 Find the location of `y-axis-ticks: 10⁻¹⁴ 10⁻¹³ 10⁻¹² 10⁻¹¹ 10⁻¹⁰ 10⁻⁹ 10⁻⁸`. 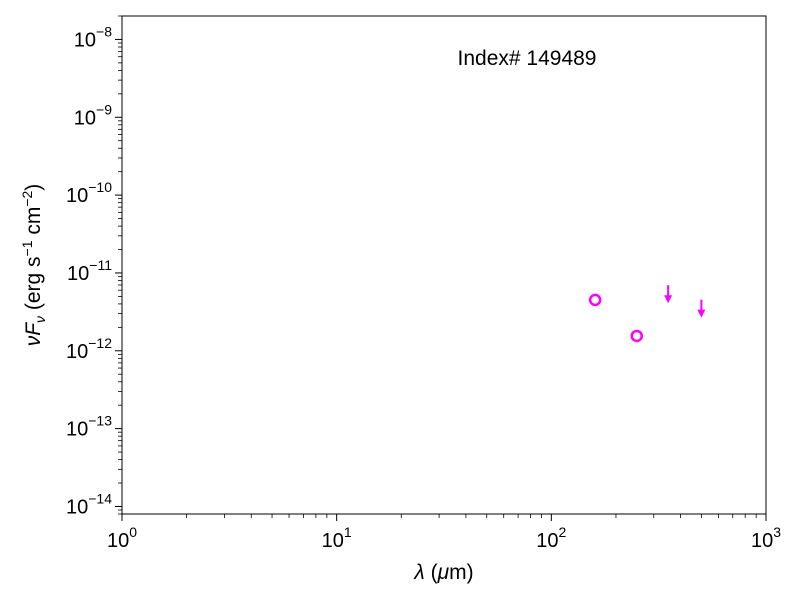

y-axis-ticks: 10⁻¹⁴ 10⁻¹³ 10⁻¹² 10⁻¹¹ 10⁻¹⁰ 10⁻⁹ 10⁻⁸ is located at coordinates (94, 266).